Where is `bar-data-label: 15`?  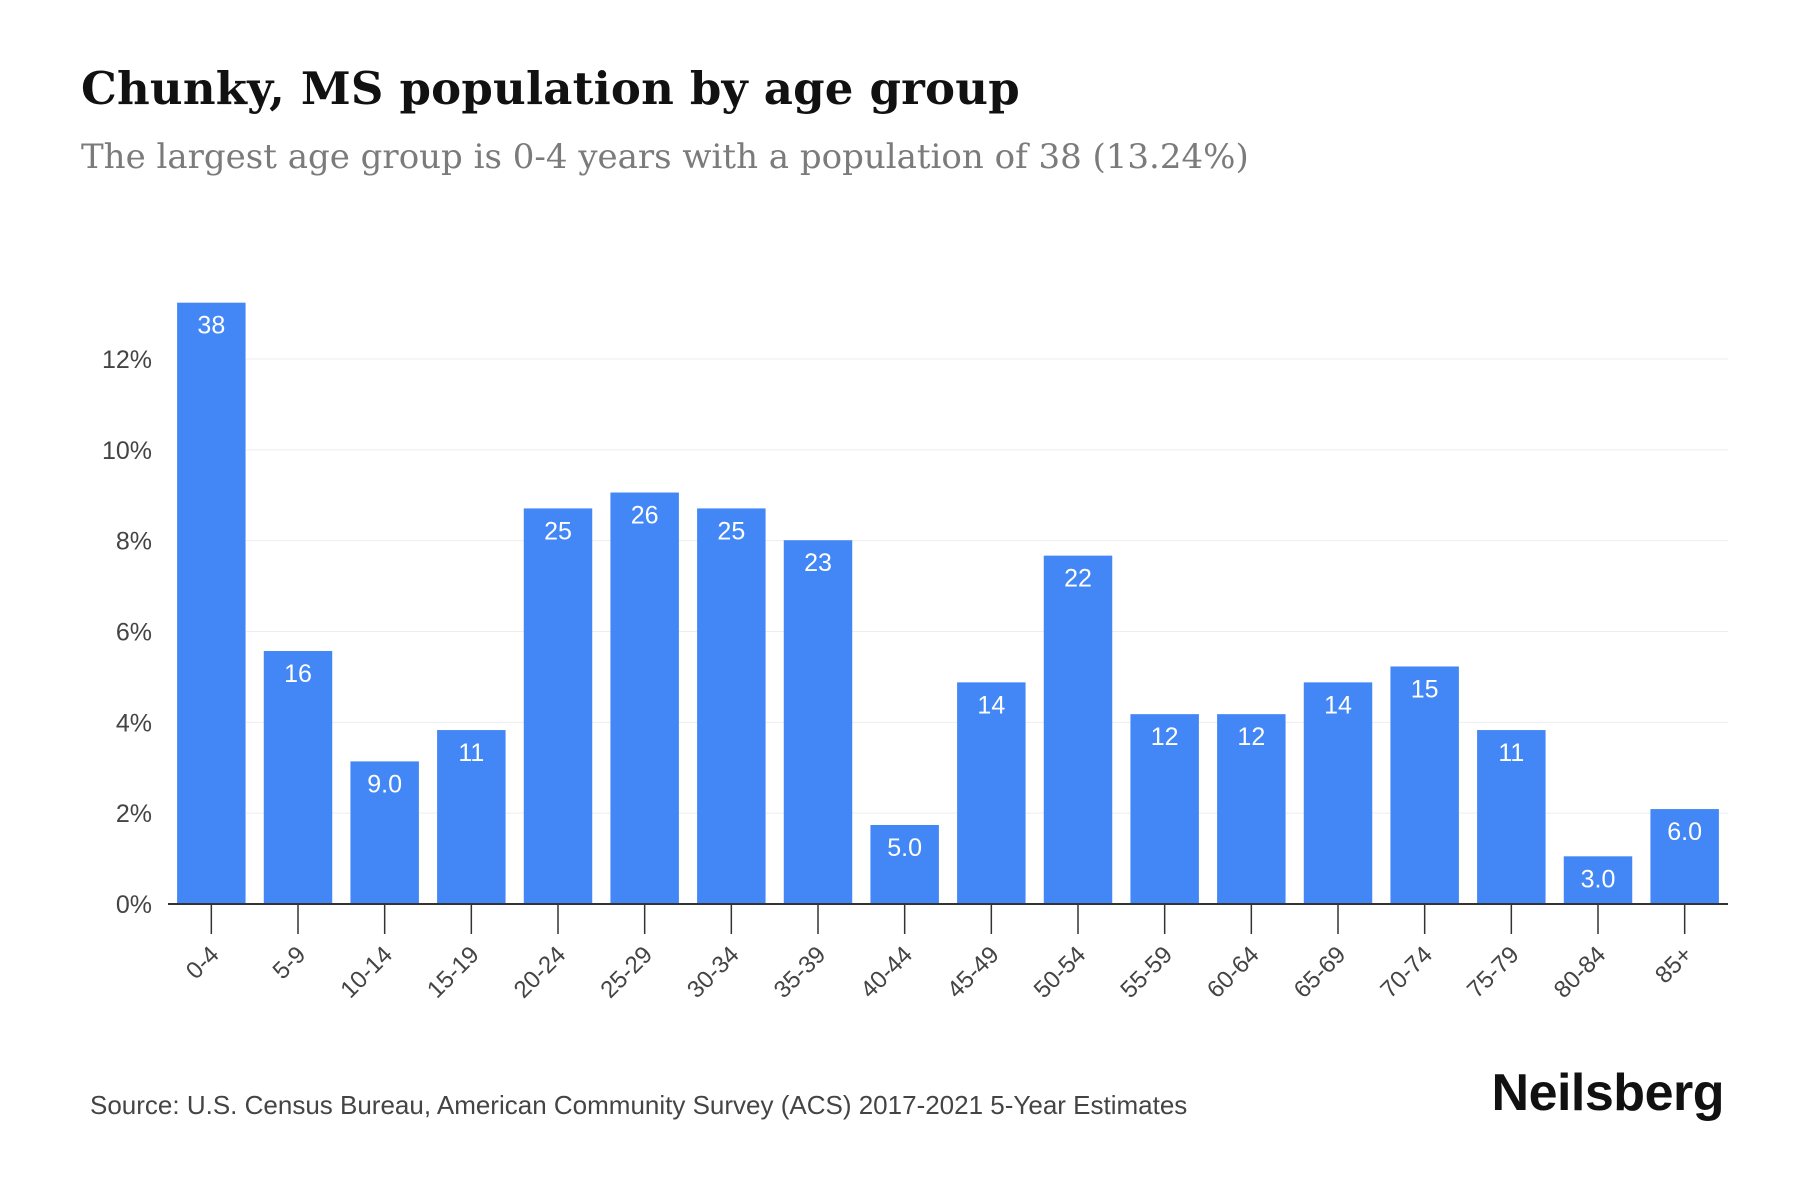 bar-data-label: 15 is located at coordinates (1425, 689).